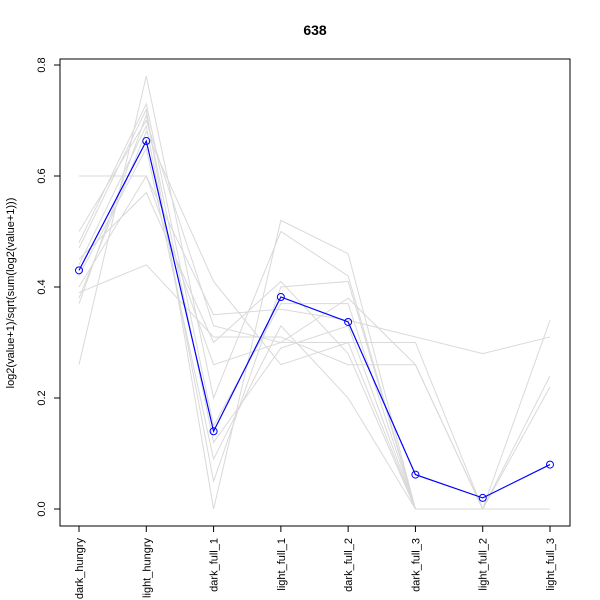 Image resolution: width=600 pixels, height=600 pixels. Describe the element at coordinates (215, 565) in the screenshot. I see `x-tick-label: dark_full_1` at that location.